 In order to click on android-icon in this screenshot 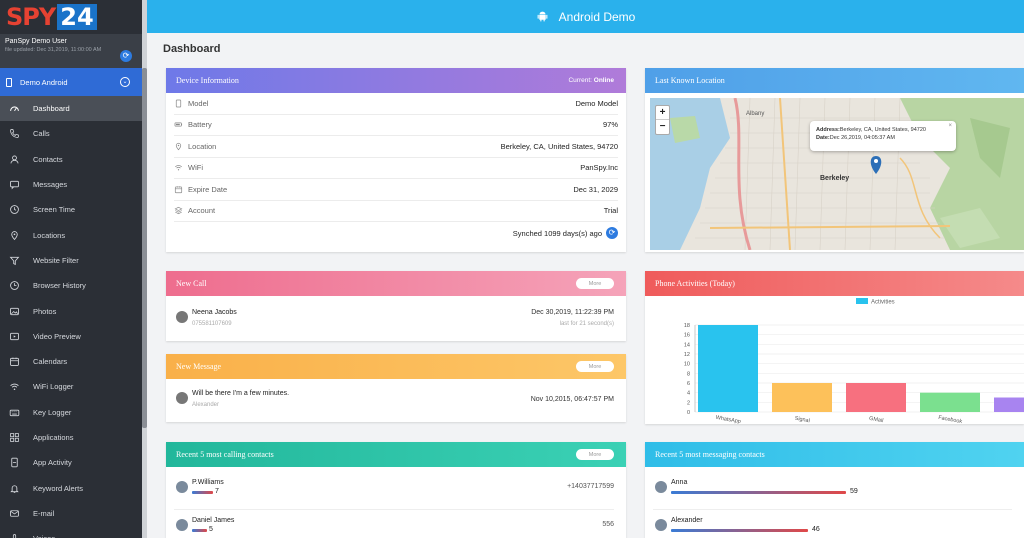, I will do `click(542, 16)`.